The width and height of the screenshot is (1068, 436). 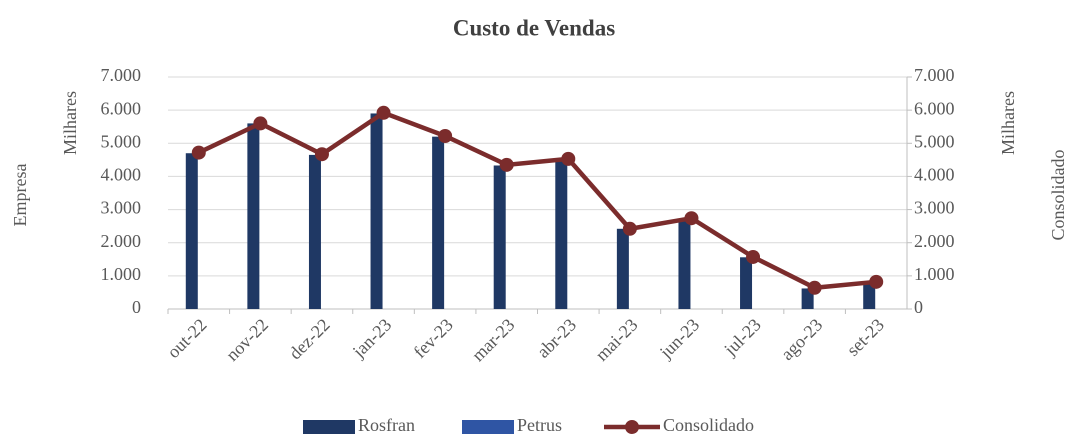 What do you see at coordinates (934, 208) in the screenshot?
I see `y2-tick-label: 3.000` at bounding box center [934, 208].